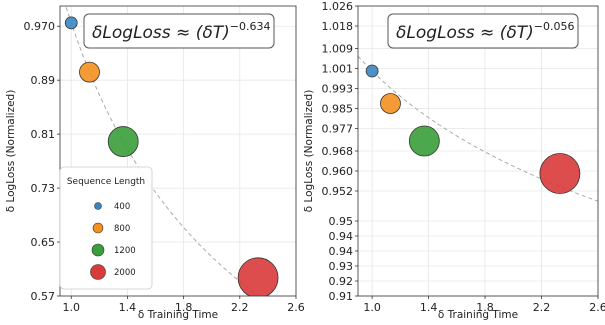 The width and height of the screenshot is (605, 325). What do you see at coordinates (341, 281) in the screenshot?
I see `y-tick-label: 0.92` at bounding box center [341, 281].